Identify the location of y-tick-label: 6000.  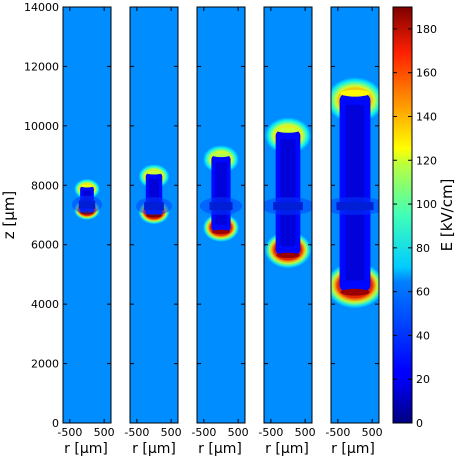
(45, 245).